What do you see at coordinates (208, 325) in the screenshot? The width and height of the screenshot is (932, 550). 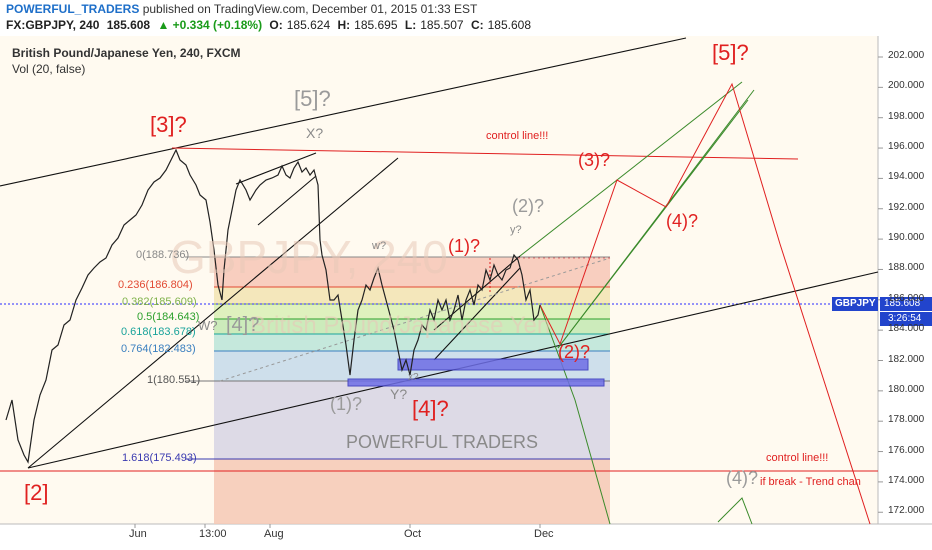 I see `wave-w-big: W?` at bounding box center [208, 325].